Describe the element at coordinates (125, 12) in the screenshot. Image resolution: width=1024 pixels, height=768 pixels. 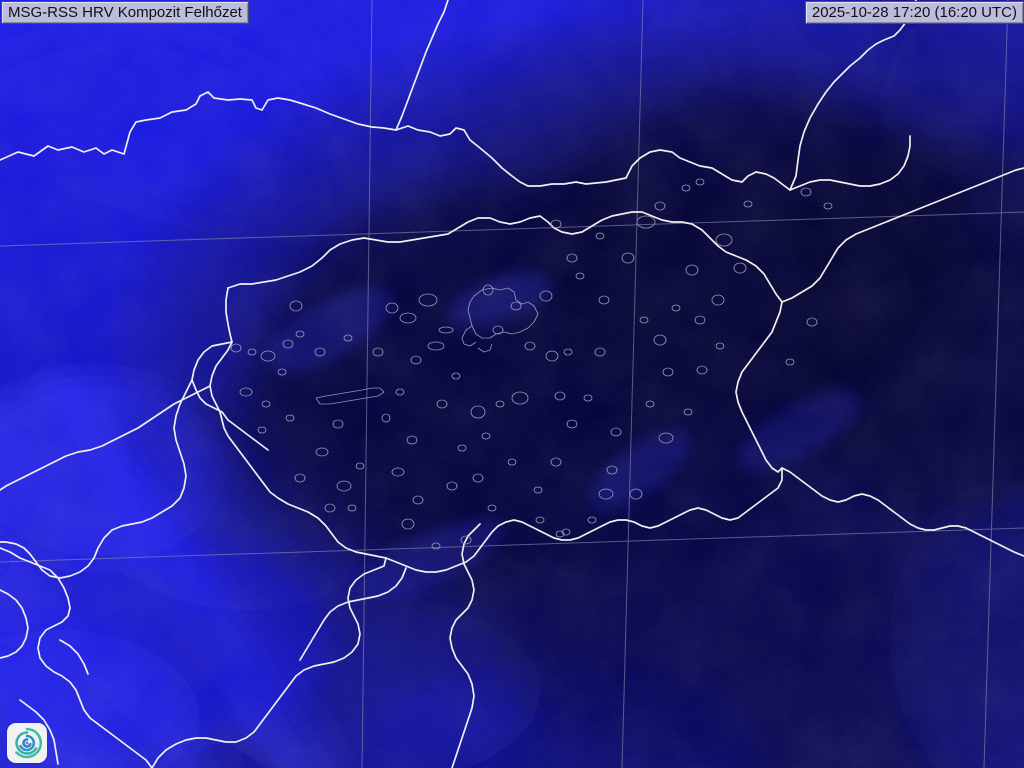
I see `product-title-label: MSG-RSS HRV Kompozit Felhőzet` at that location.